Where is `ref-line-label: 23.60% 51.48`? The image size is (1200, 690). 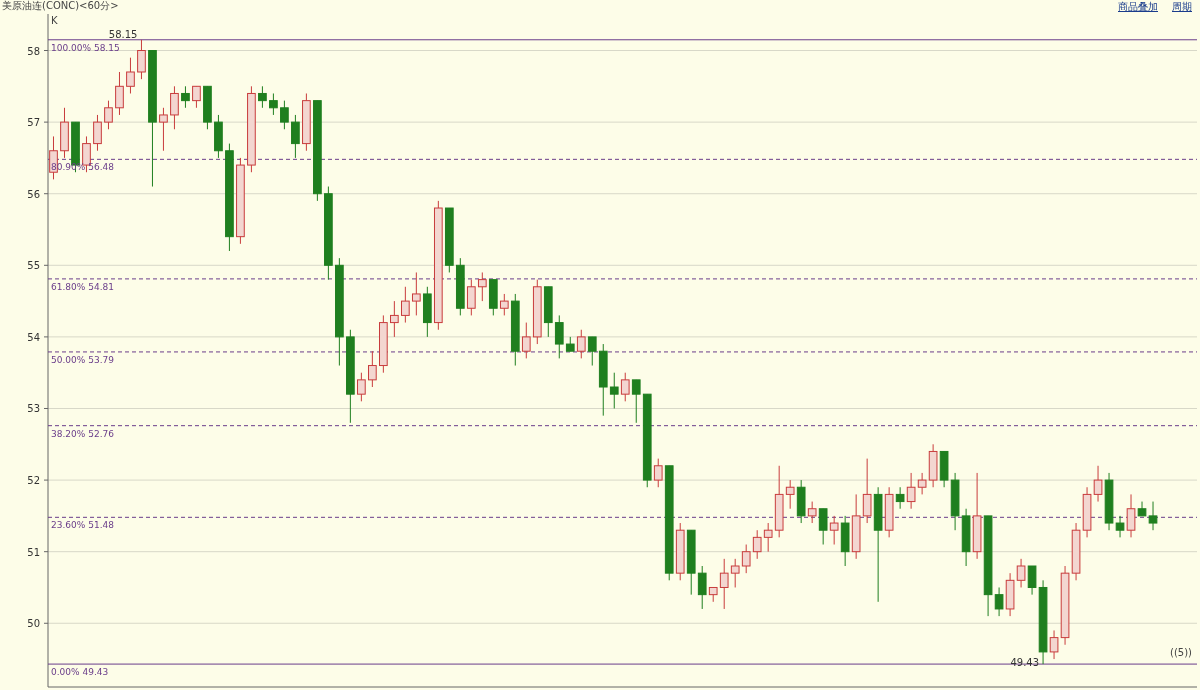 ref-line-label: 23.60% 51.48 is located at coordinates (83, 525).